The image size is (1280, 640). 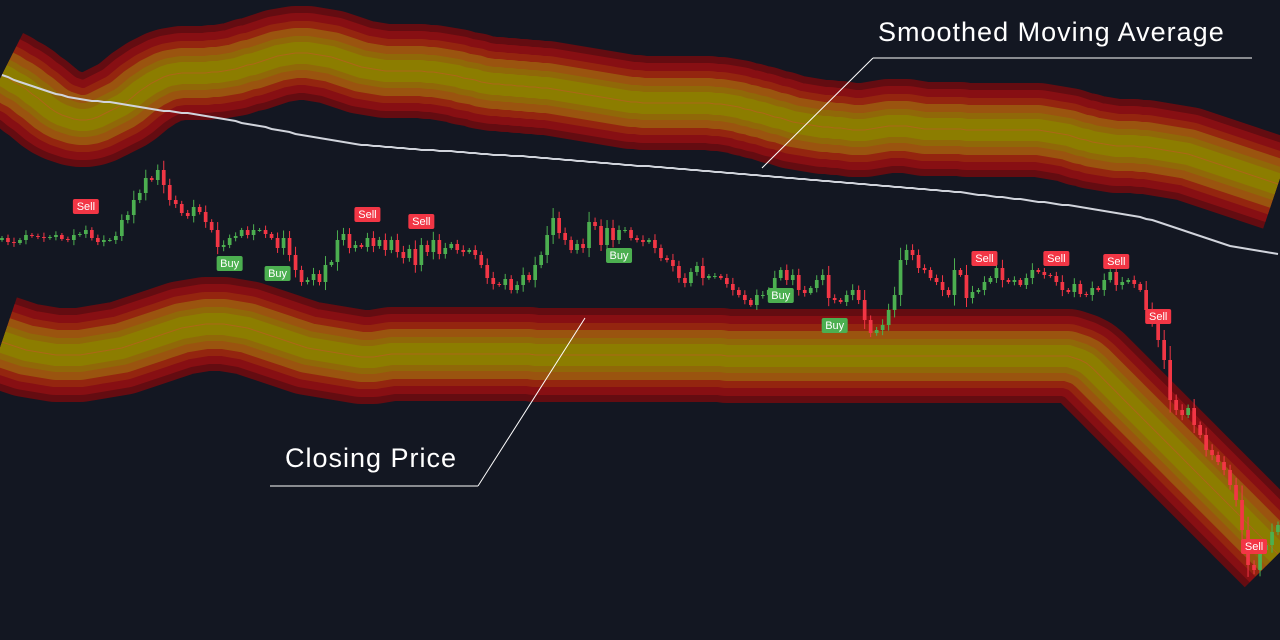 What do you see at coordinates (817, 113) in the screenshot?
I see `sma-callout-line` at bounding box center [817, 113].